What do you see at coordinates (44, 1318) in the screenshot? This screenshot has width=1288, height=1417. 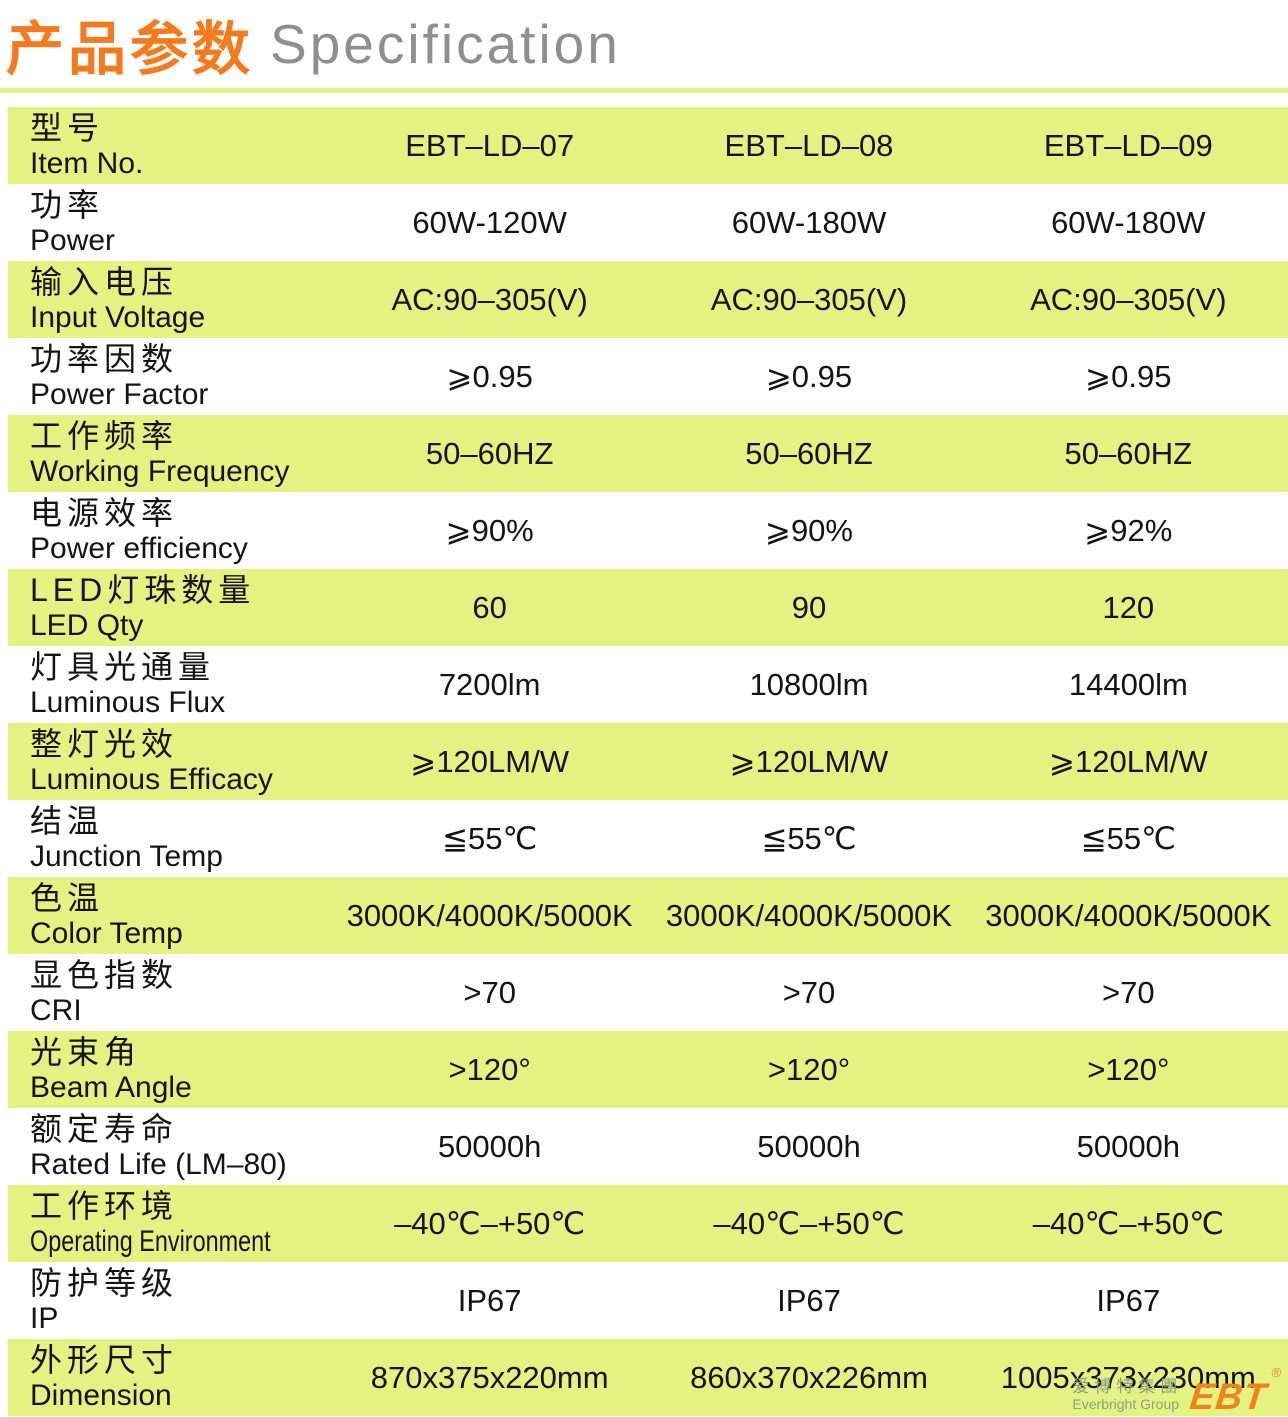 I see `row-label-en: IP` at bounding box center [44, 1318].